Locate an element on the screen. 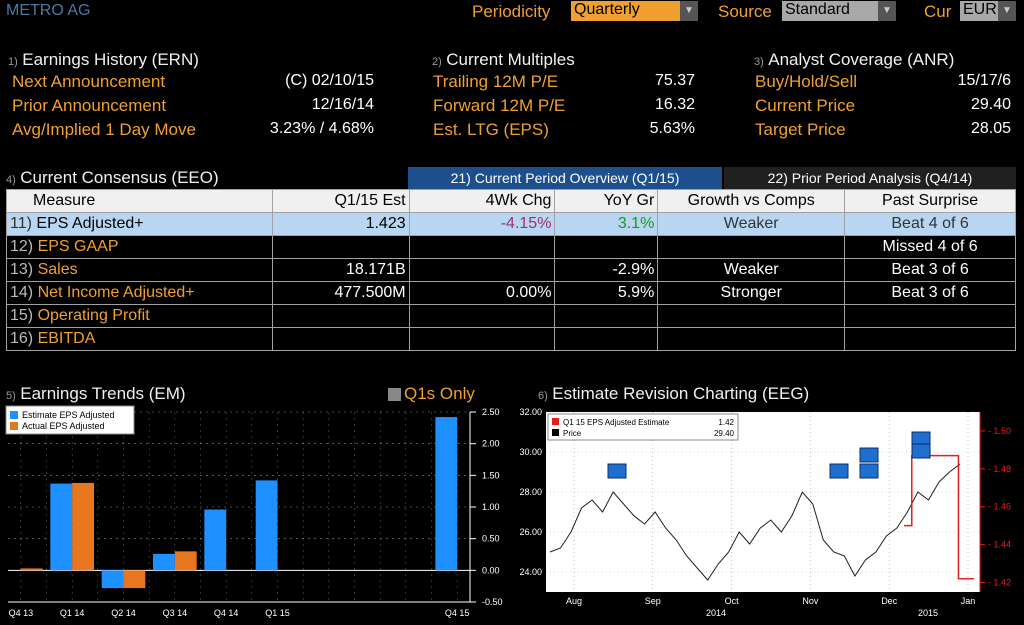  periodicity-dropdown: Quarterly ▼ is located at coordinates (634, 11).